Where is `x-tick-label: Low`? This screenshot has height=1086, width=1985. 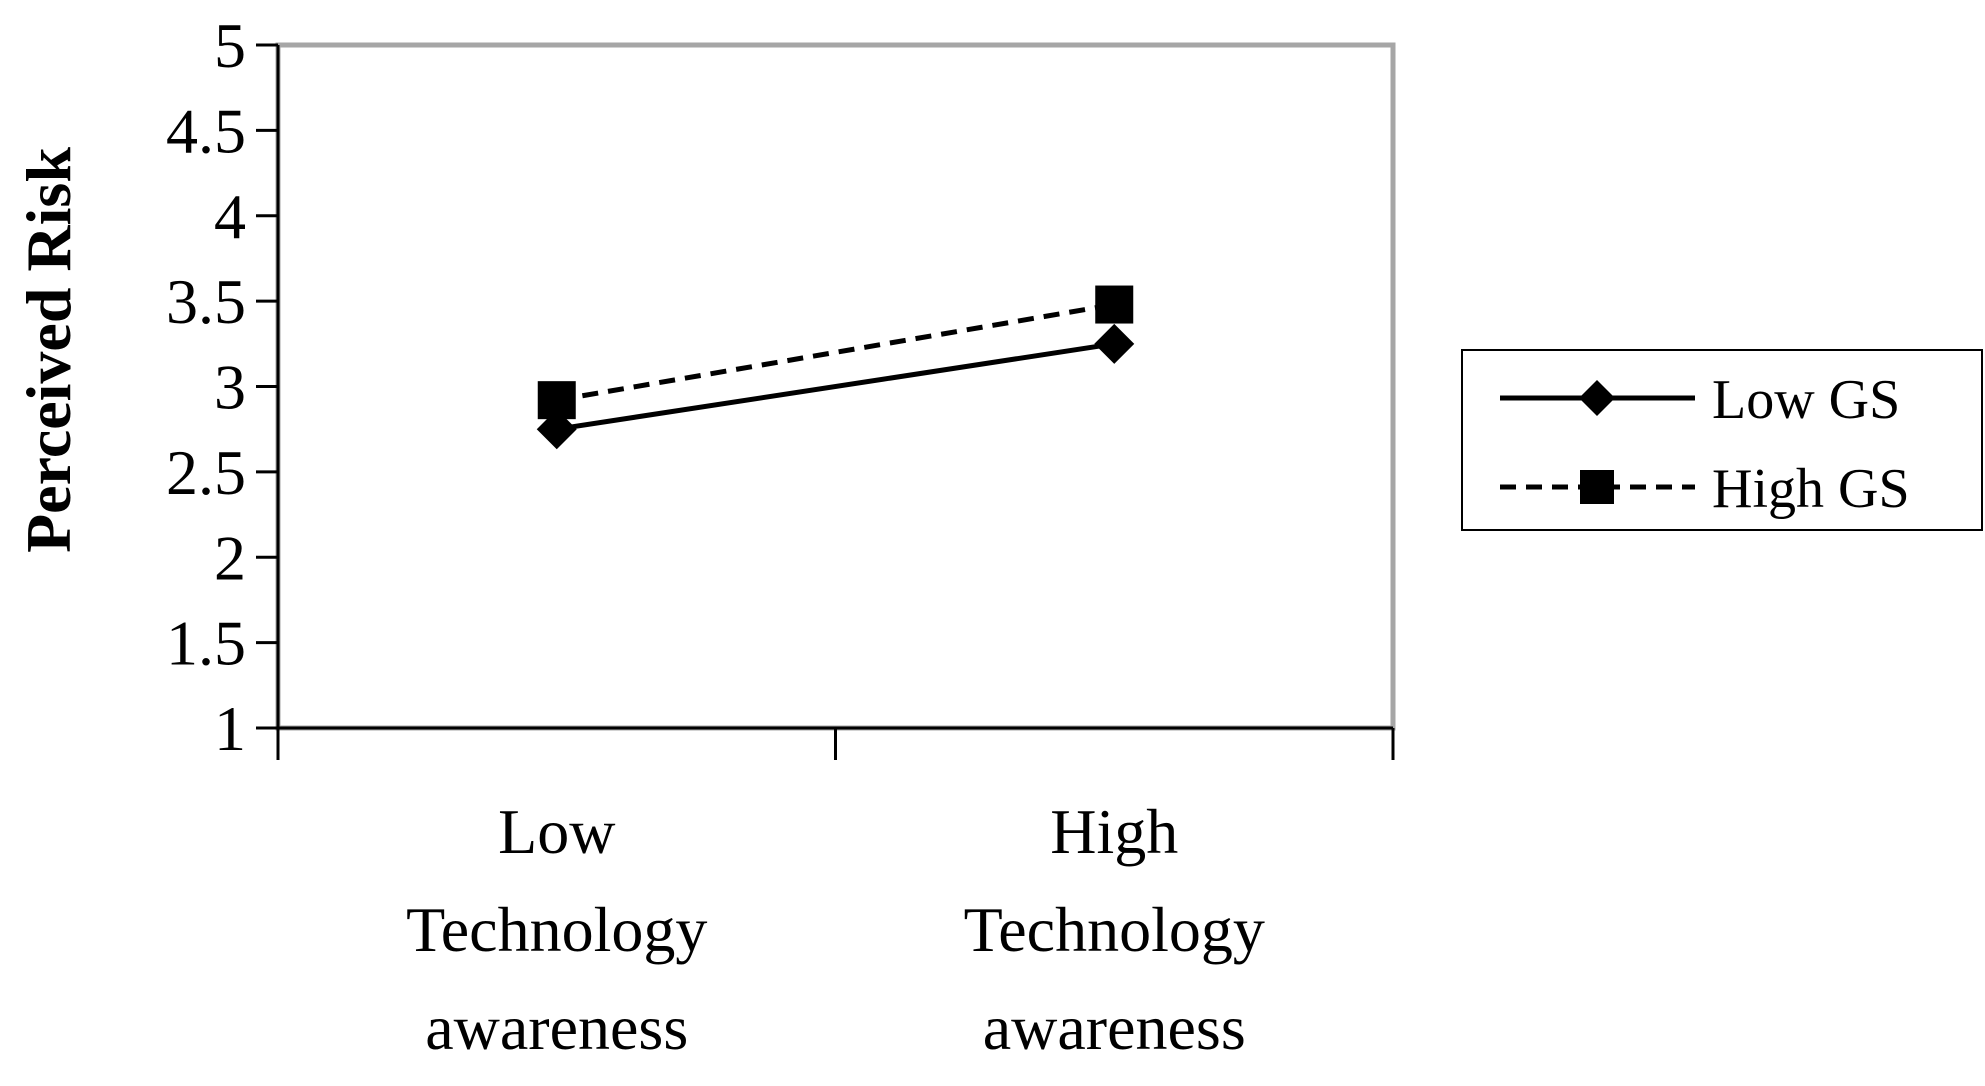 x-tick-label: Low is located at coordinates (556, 831).